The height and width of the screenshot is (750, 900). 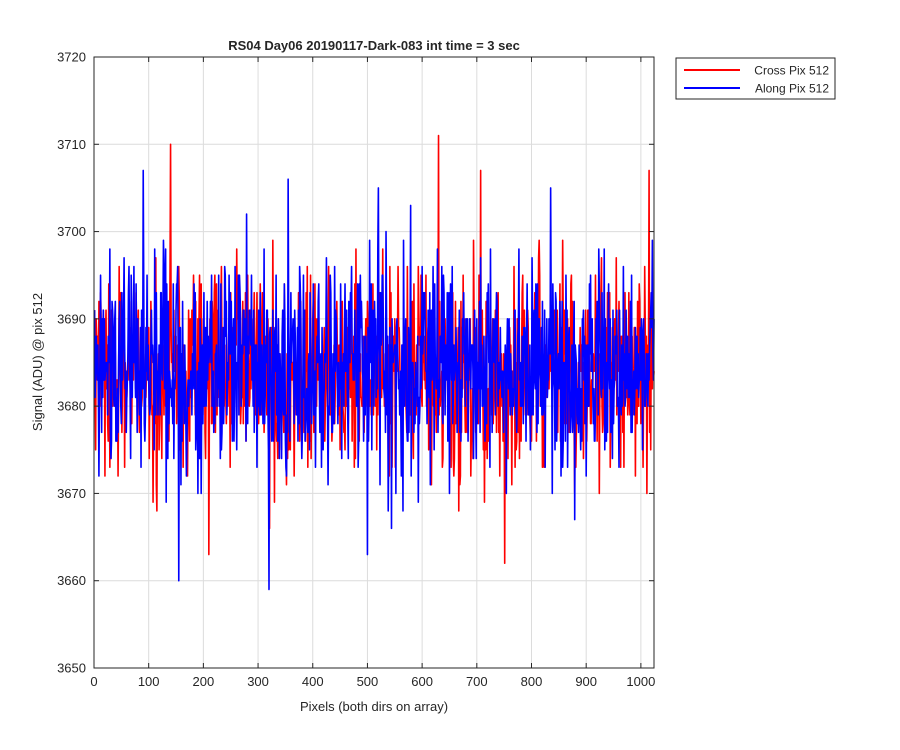 What do you see at coordinates (93, 681) in the screenshot?
I see `x-tick-label: 0` at bounding box center [93, 681].